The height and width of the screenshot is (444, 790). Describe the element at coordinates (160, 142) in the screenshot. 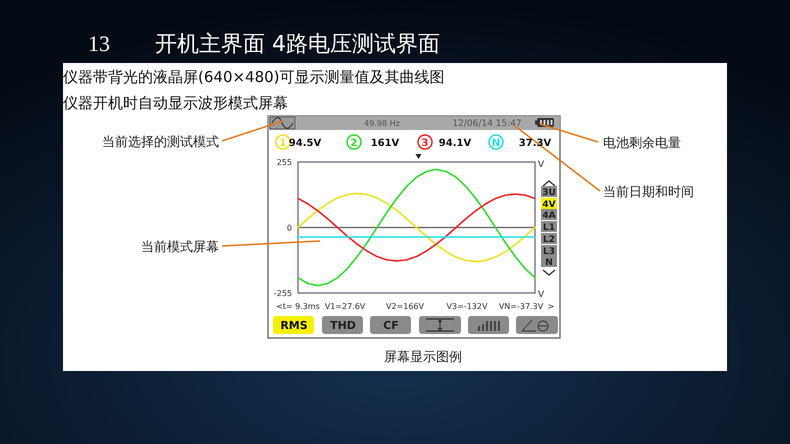

I see `text: 当前选择的测试模式` at that location.